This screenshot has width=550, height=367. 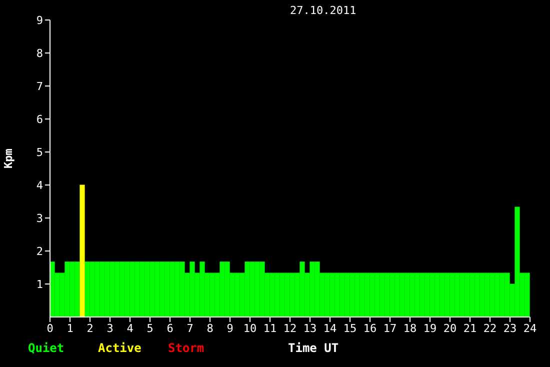 What do you see at coordinates (90, 328) in the screenshot?
I see `x-tick-label: 2` at bounding box center [90, 328].